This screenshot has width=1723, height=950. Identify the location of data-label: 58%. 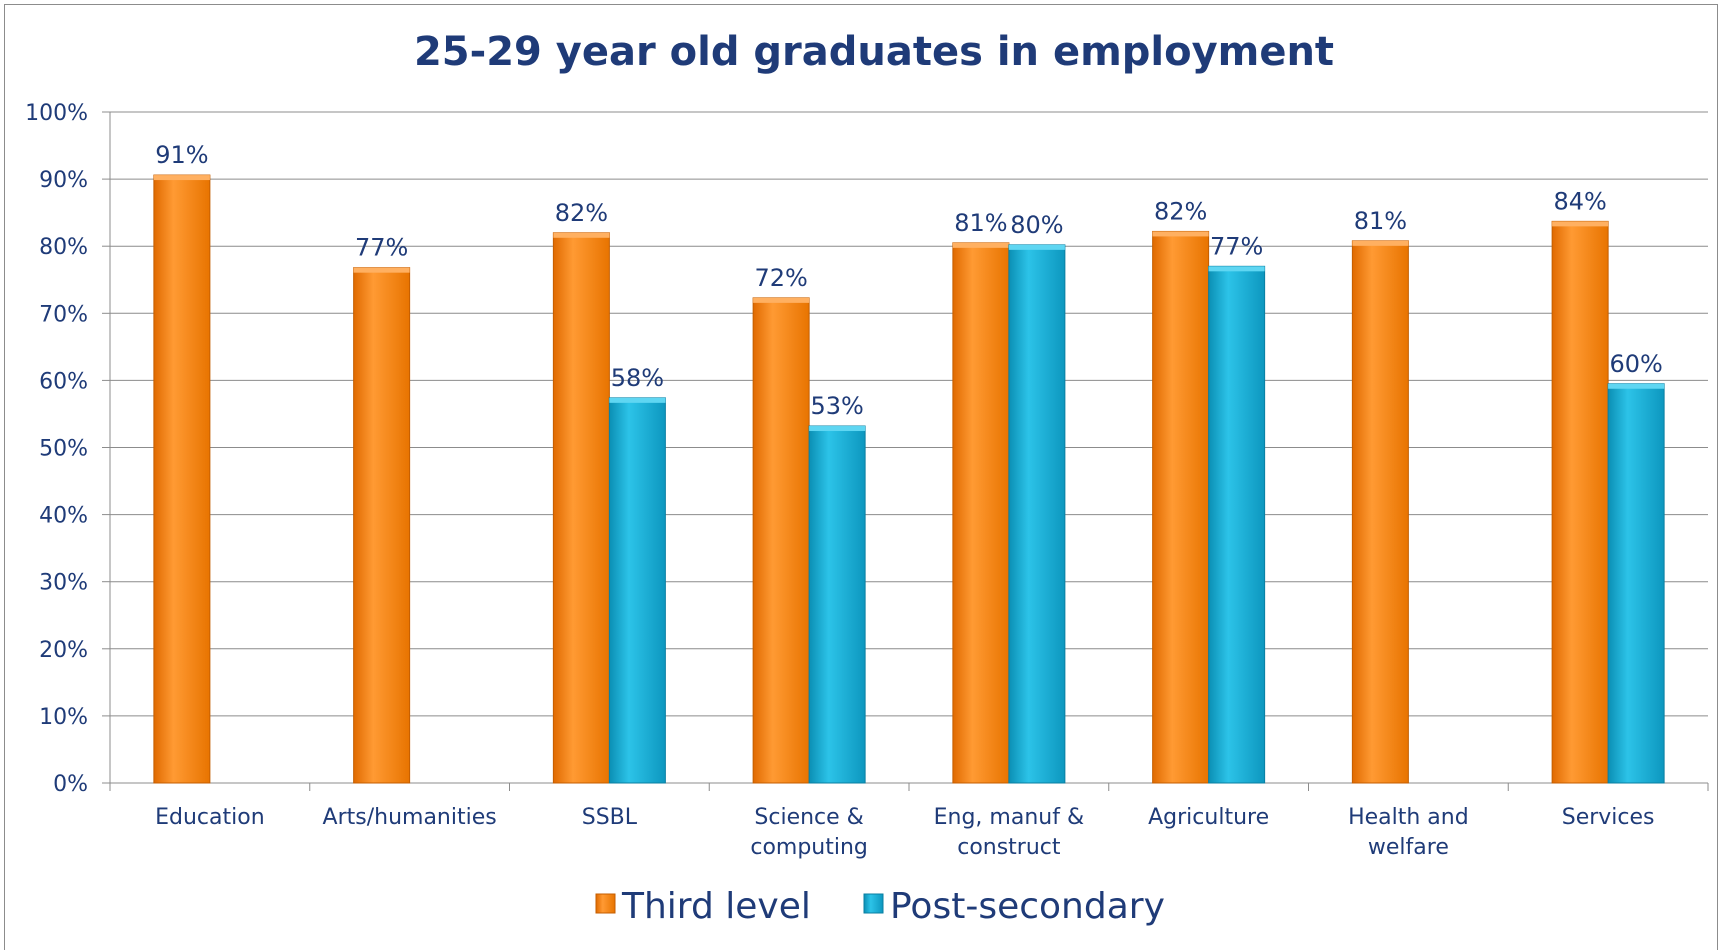
(637, 378).